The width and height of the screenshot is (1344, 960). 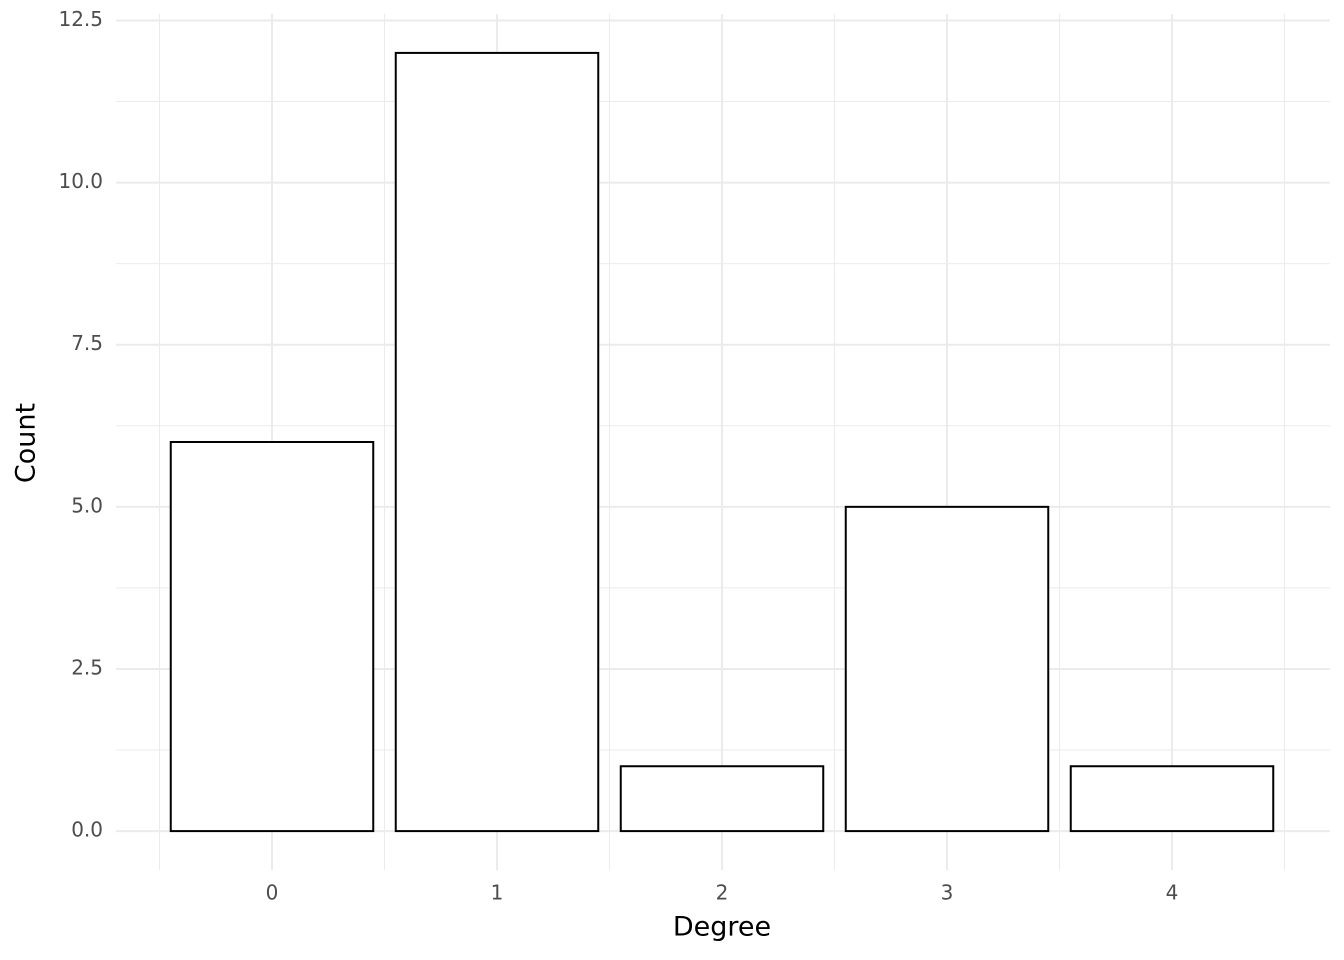 I want to click on y-tick-label: 10.0, so click(x=80, y=181).